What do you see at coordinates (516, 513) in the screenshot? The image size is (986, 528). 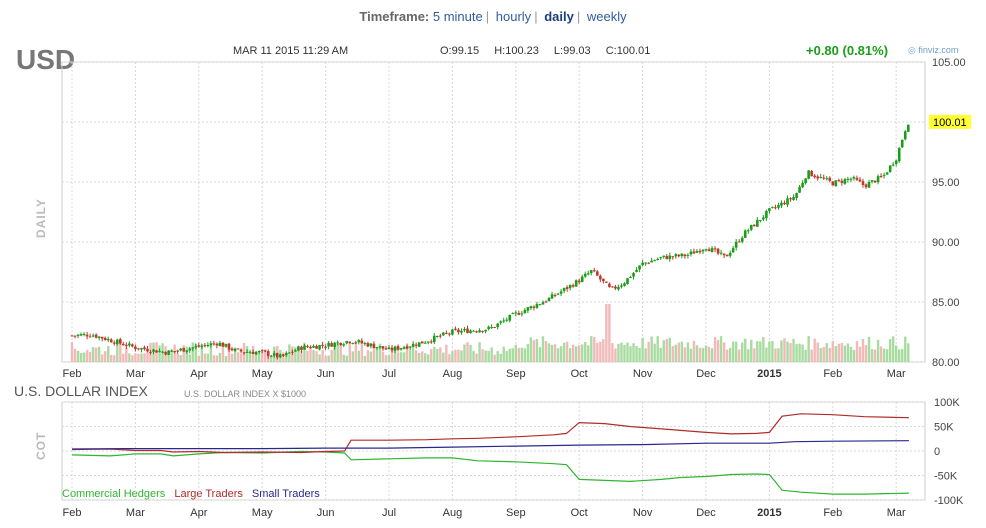 I see `cot-x-tick: Sep` at bounding box center [516, 513].